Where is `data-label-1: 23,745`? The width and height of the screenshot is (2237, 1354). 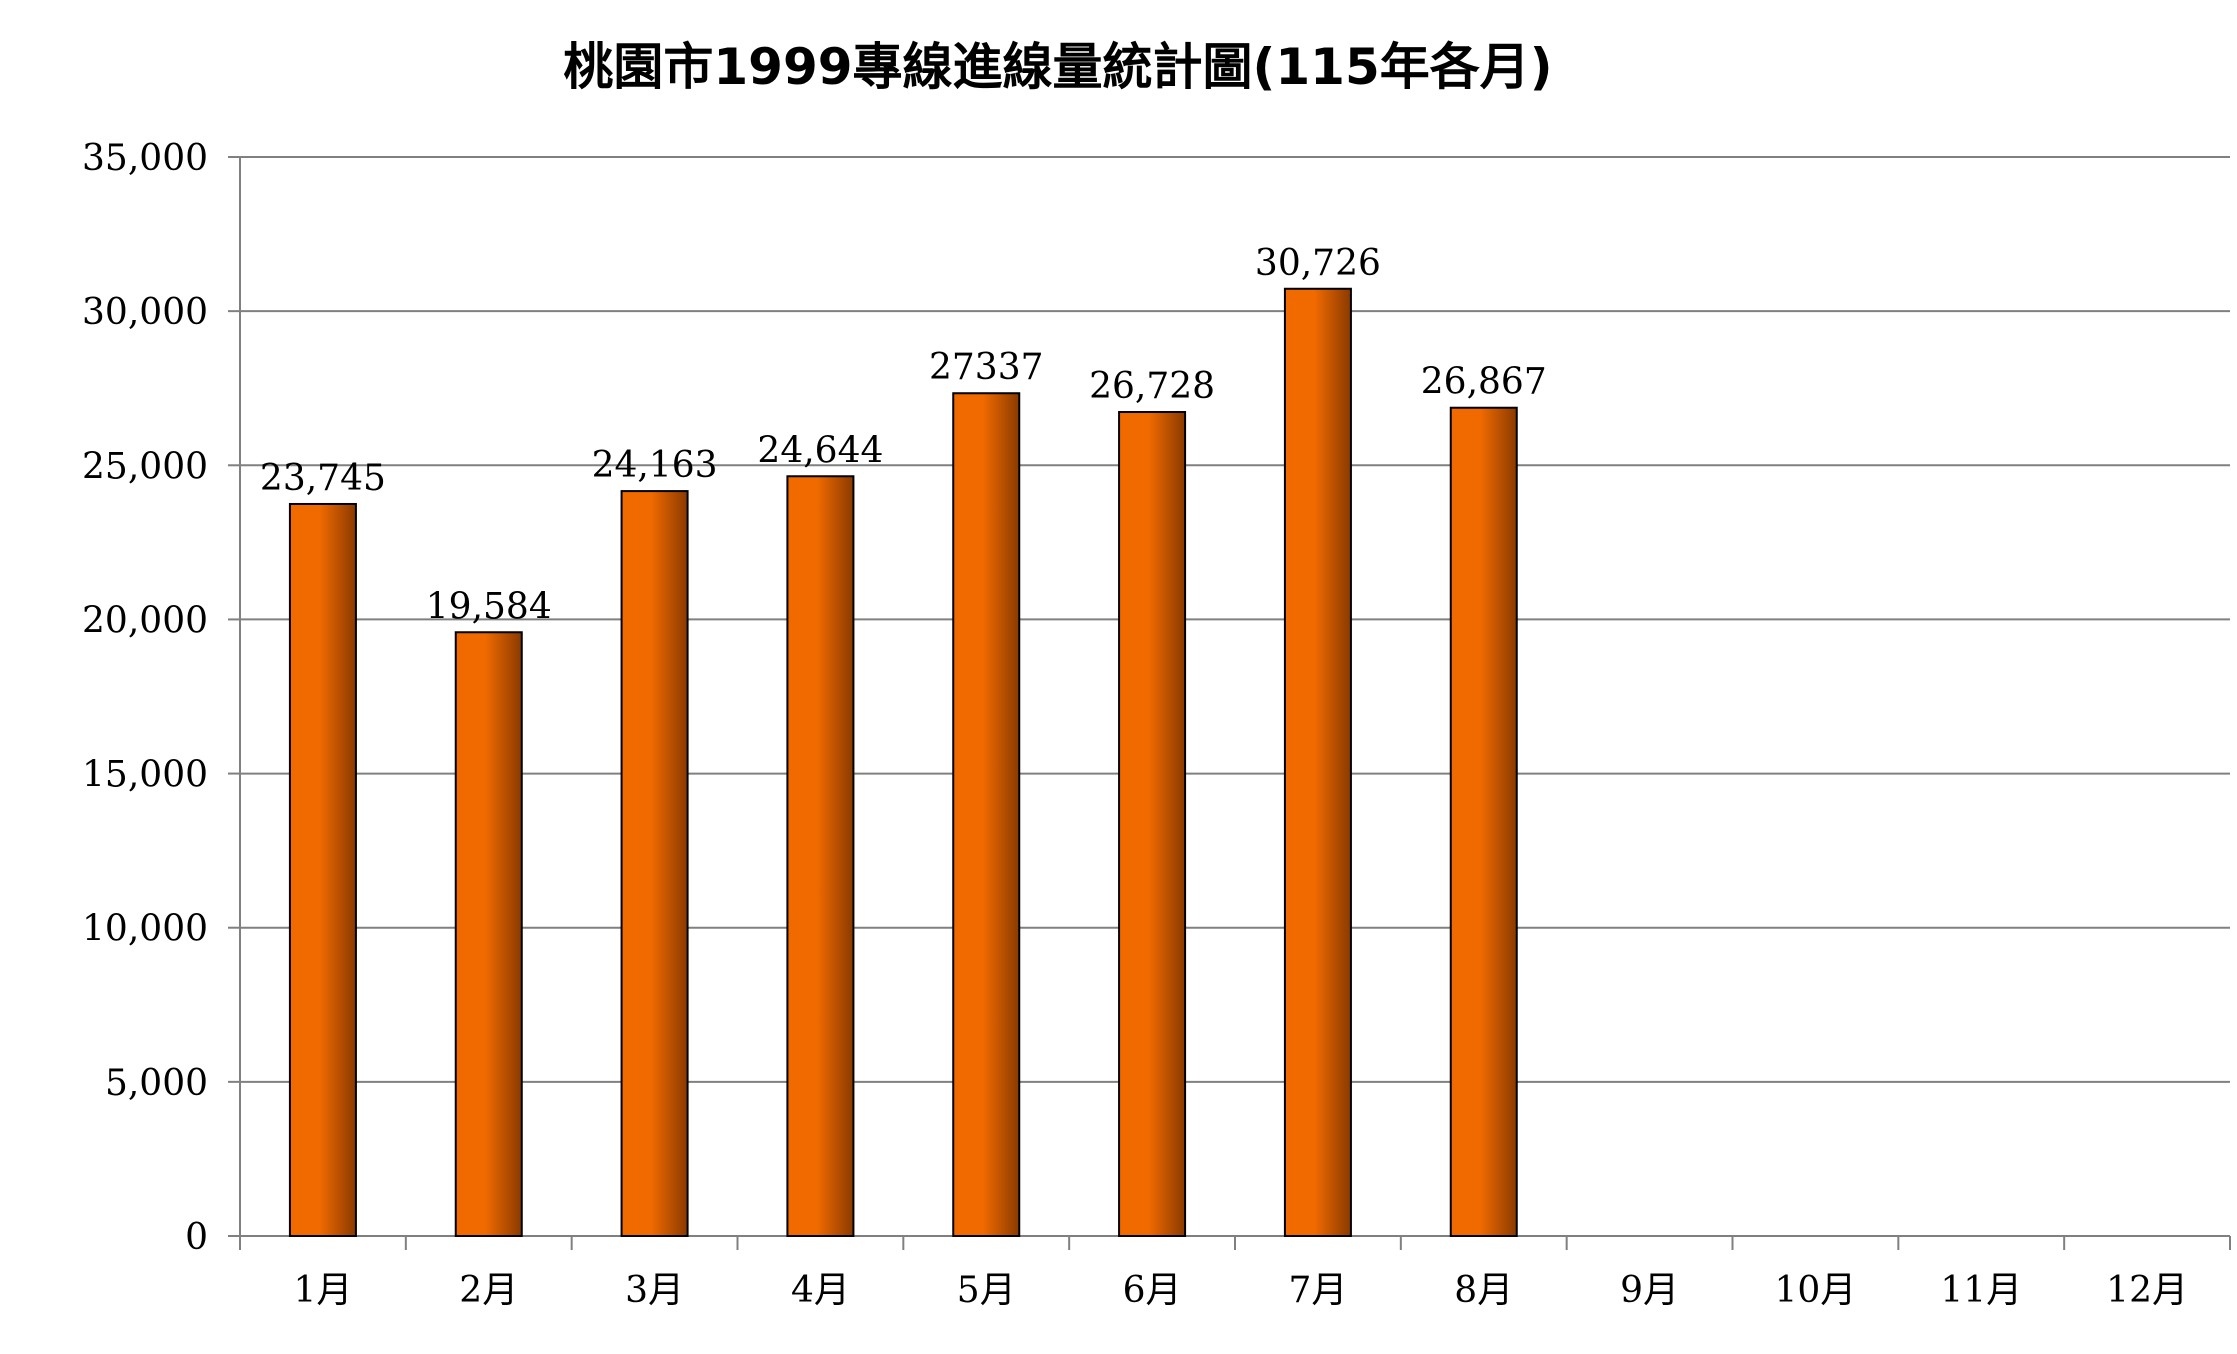 data-label-1: 23,745 is located at coordinates (323, 478).